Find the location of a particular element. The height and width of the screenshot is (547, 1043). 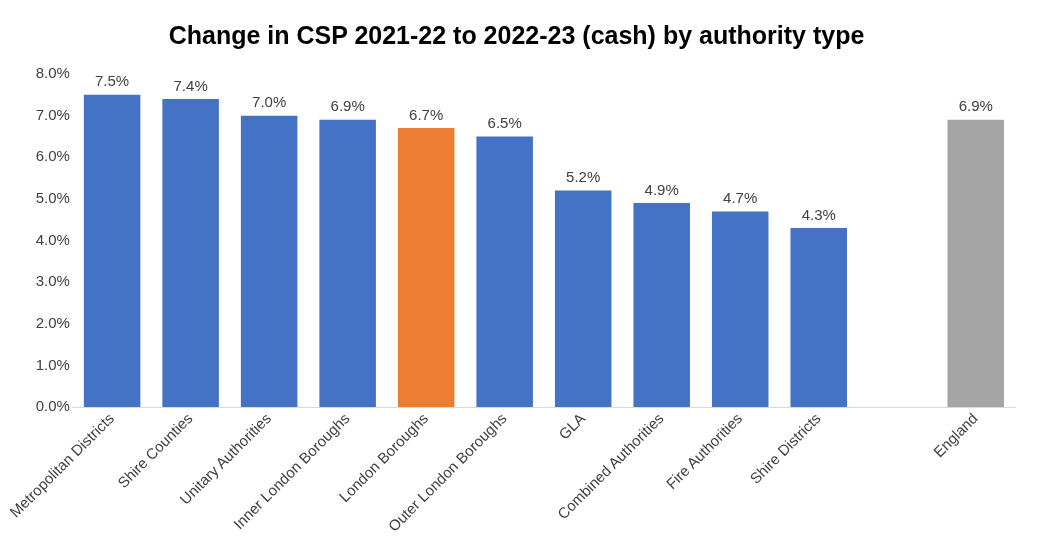

y-tick-label: 3.0% is located at coordinates (52, 281).